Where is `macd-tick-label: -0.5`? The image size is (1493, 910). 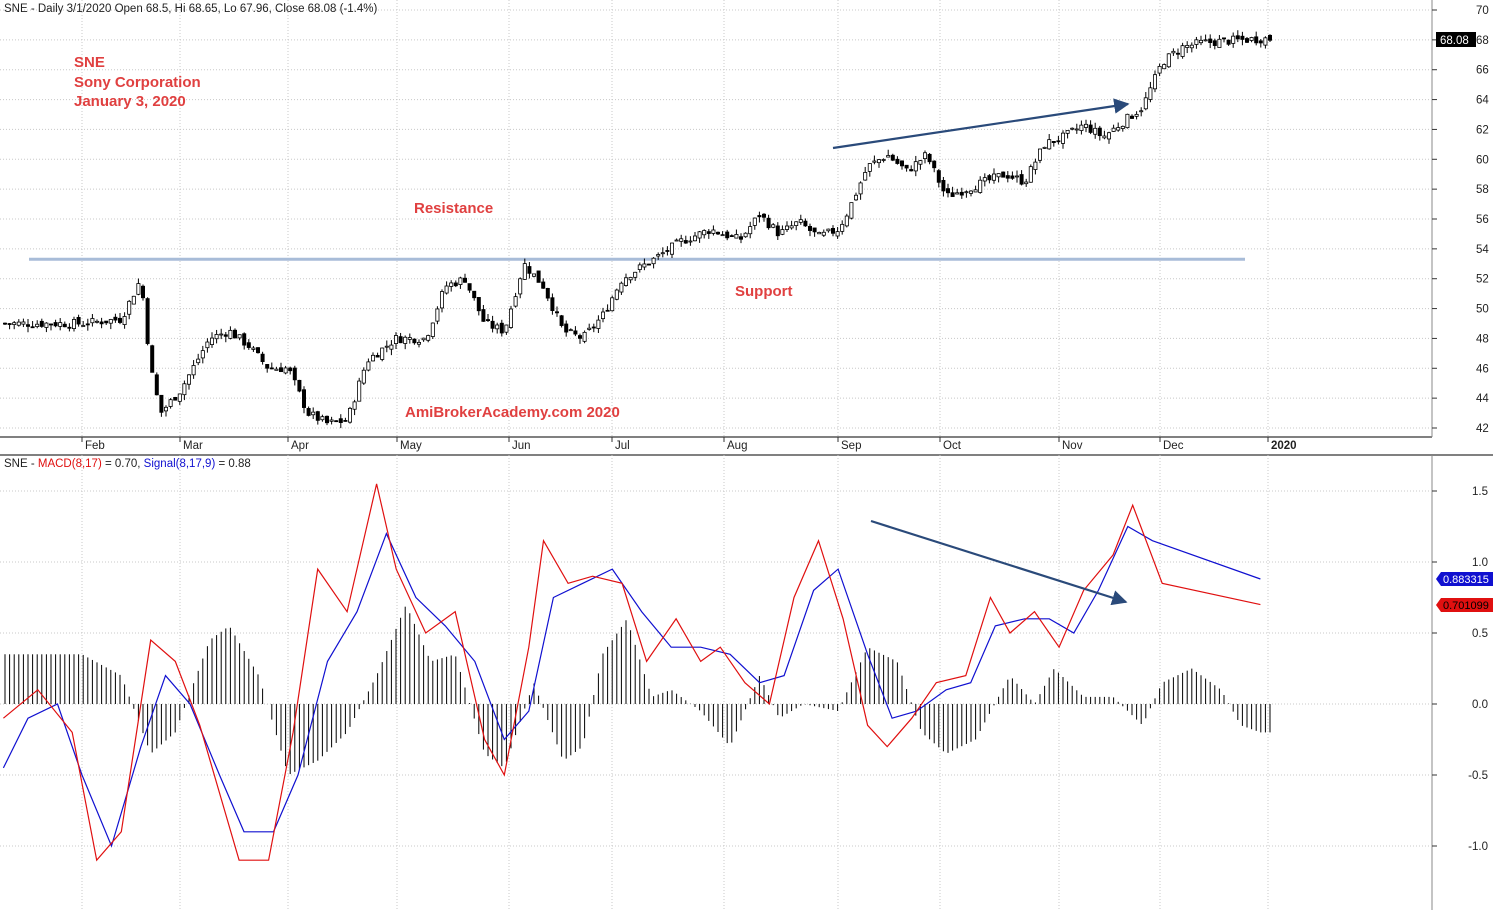
macd-tick-label: -0.5 is located at coordinates (1478, 776).